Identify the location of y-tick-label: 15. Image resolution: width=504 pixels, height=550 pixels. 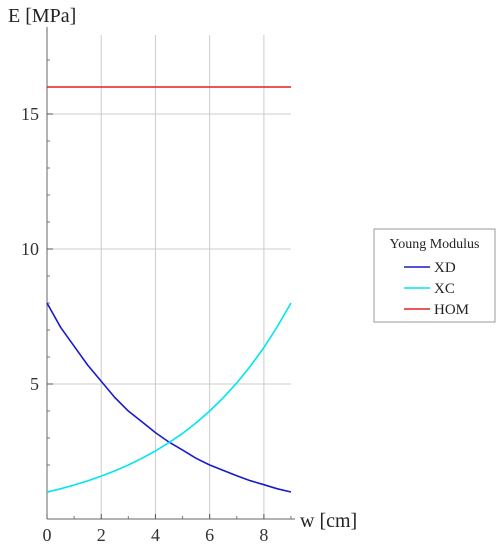
(30, 114).